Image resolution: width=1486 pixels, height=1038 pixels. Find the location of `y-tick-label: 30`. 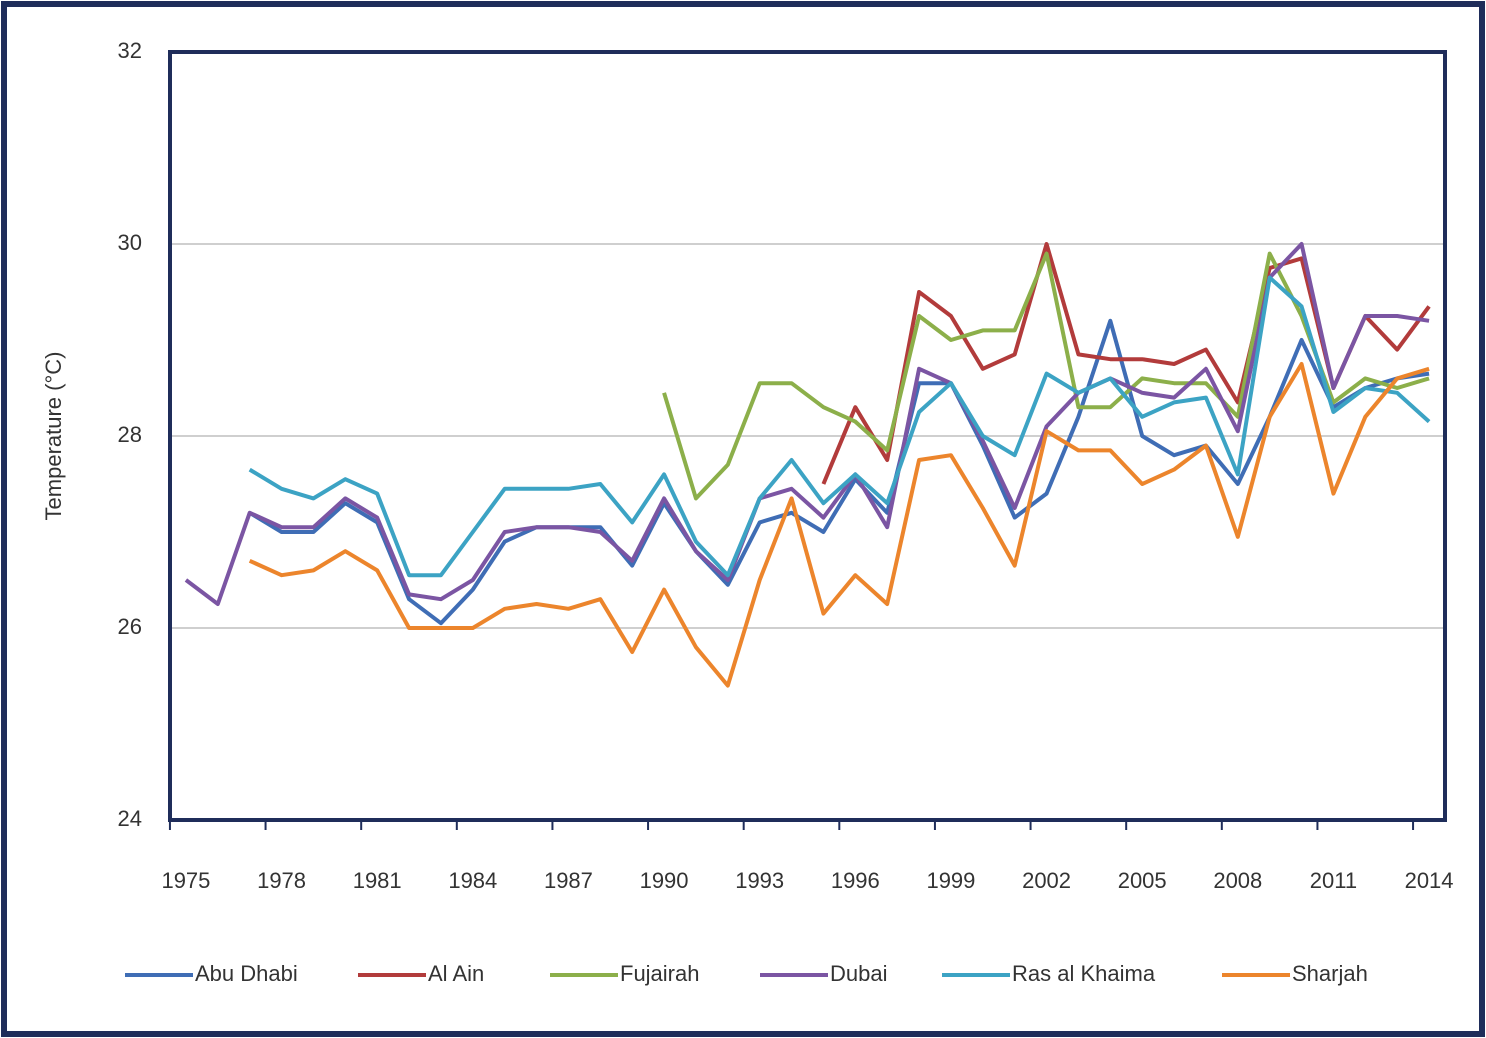

y-tick-label: 30 is located at coordinates (130, 242).